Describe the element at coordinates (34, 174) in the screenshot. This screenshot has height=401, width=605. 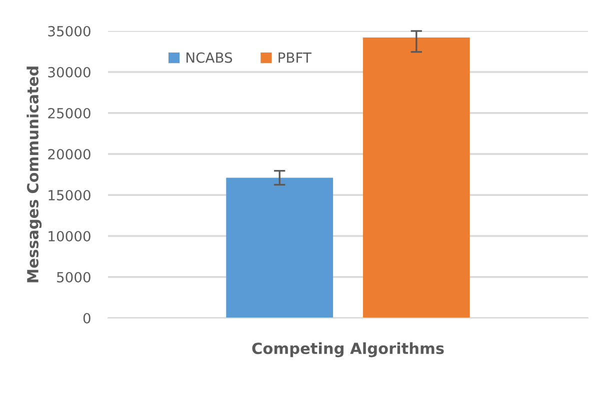
I see `y-axis-title: Messages Communicated` at that location.